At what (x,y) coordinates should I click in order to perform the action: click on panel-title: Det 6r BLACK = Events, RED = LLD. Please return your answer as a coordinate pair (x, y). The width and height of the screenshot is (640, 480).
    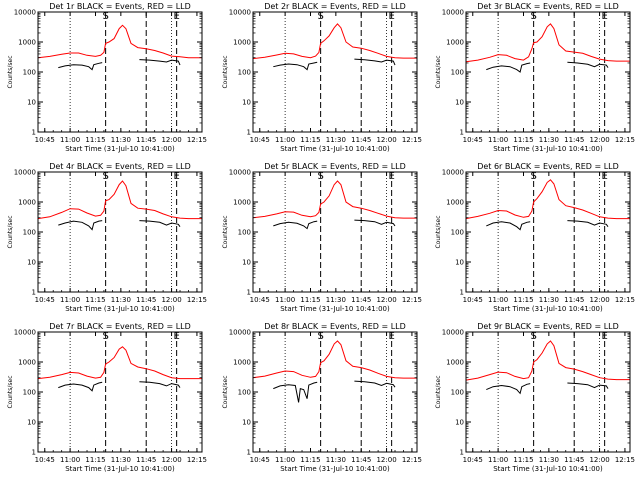
    Looking at the image, I should click on (548, 166).